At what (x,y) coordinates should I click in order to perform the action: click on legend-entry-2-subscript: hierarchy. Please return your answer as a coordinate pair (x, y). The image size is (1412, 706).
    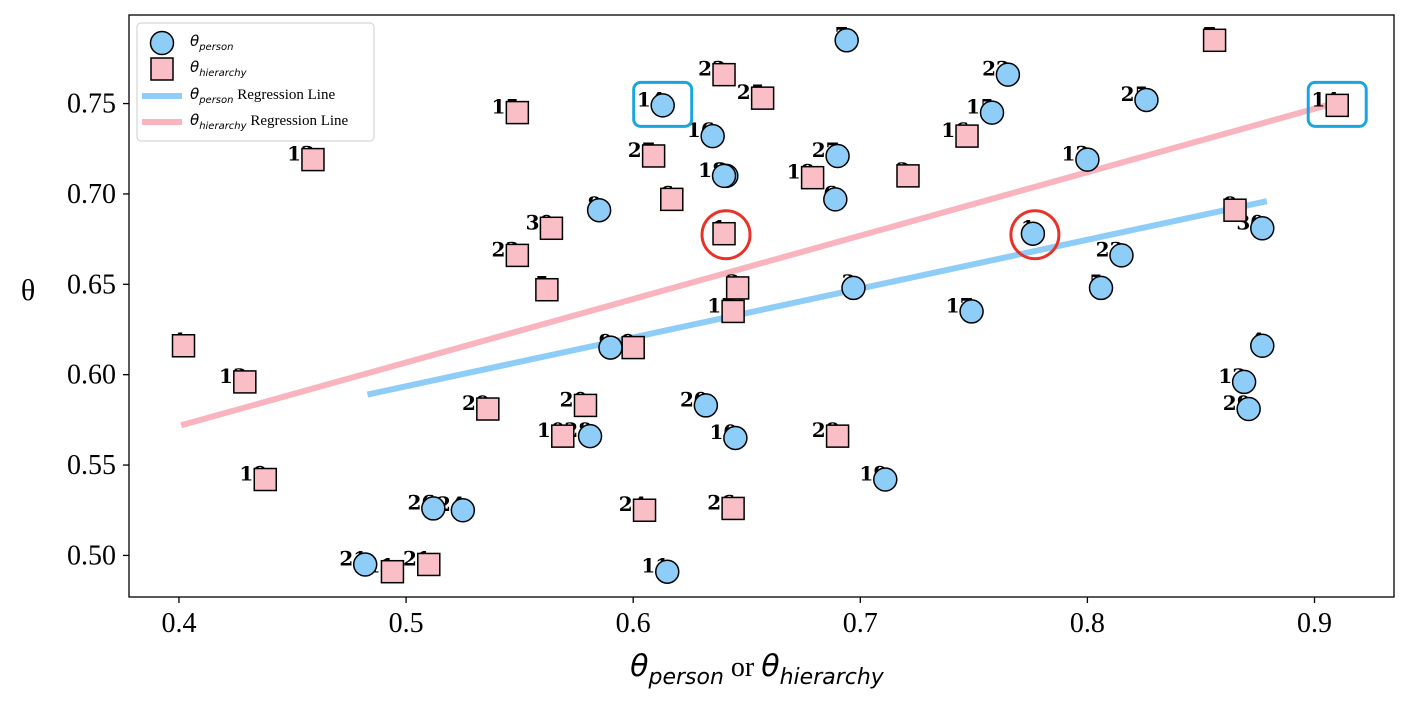
    Looking at the image, I should click on (223, 73).